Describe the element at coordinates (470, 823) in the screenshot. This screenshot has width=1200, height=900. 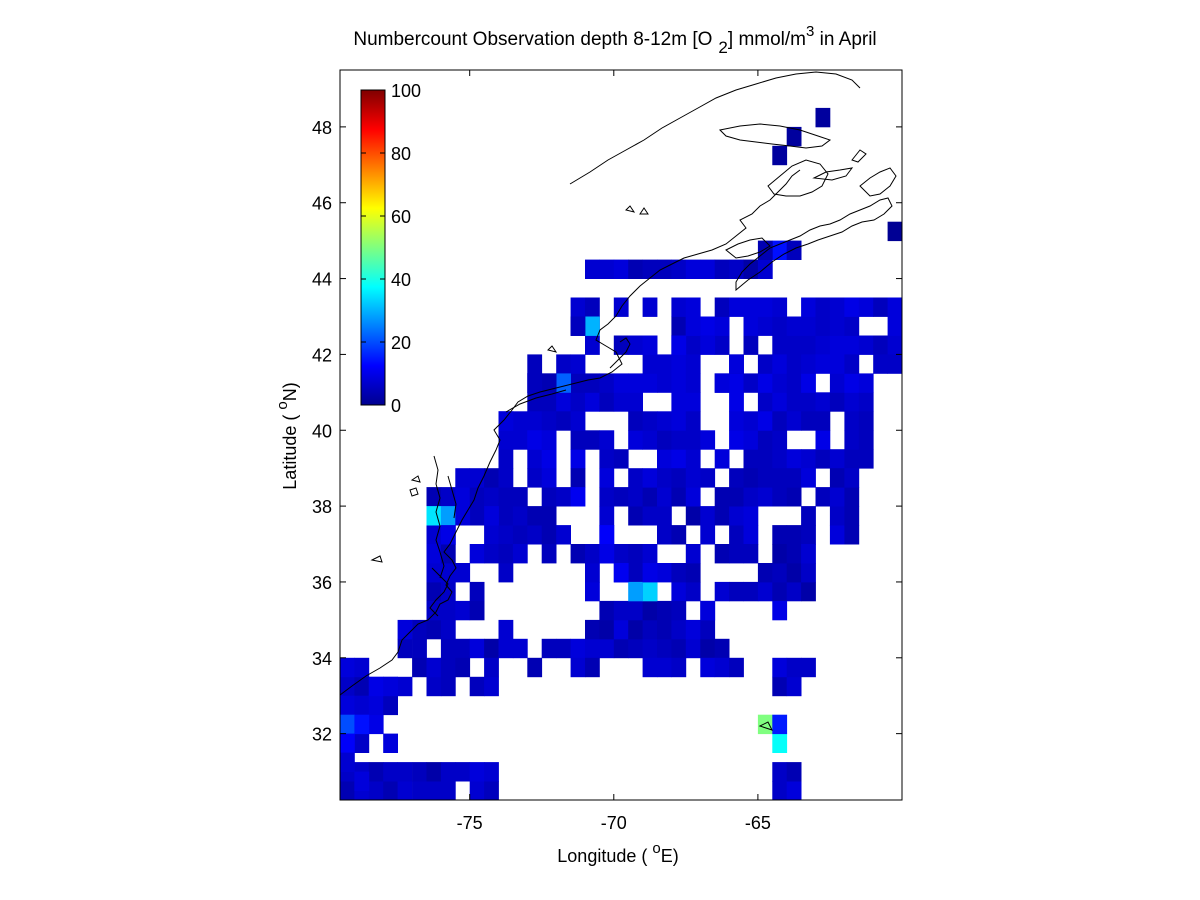
I see `x-tick-label: -75` at that location.